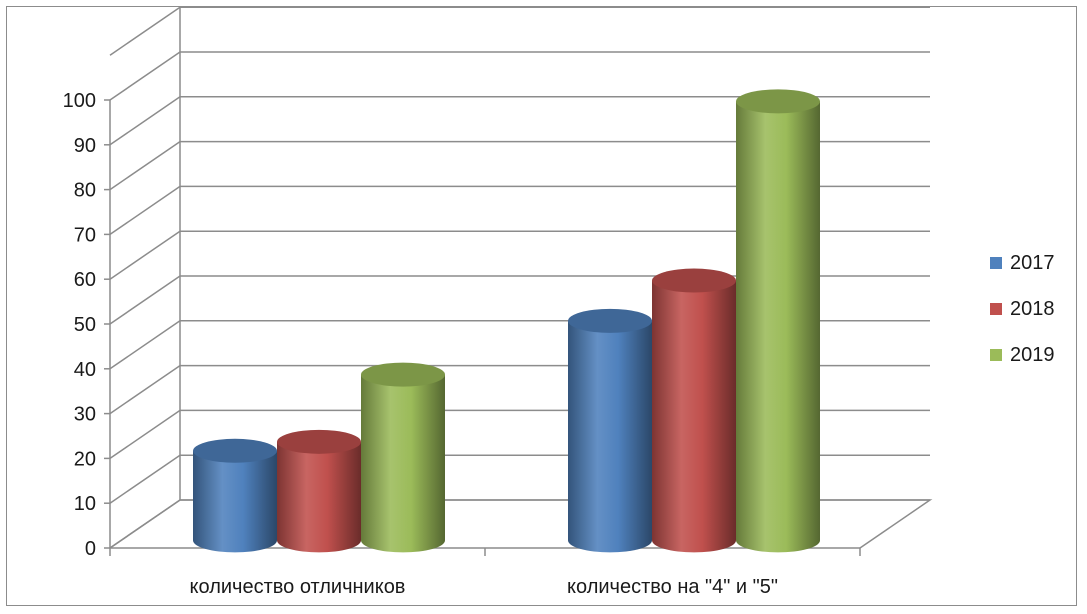 This screenshot has width=1087, height=614. Describe the element at coordinates (85, 146) in the screenshot. I see `y-tick-label: 90` at that location.